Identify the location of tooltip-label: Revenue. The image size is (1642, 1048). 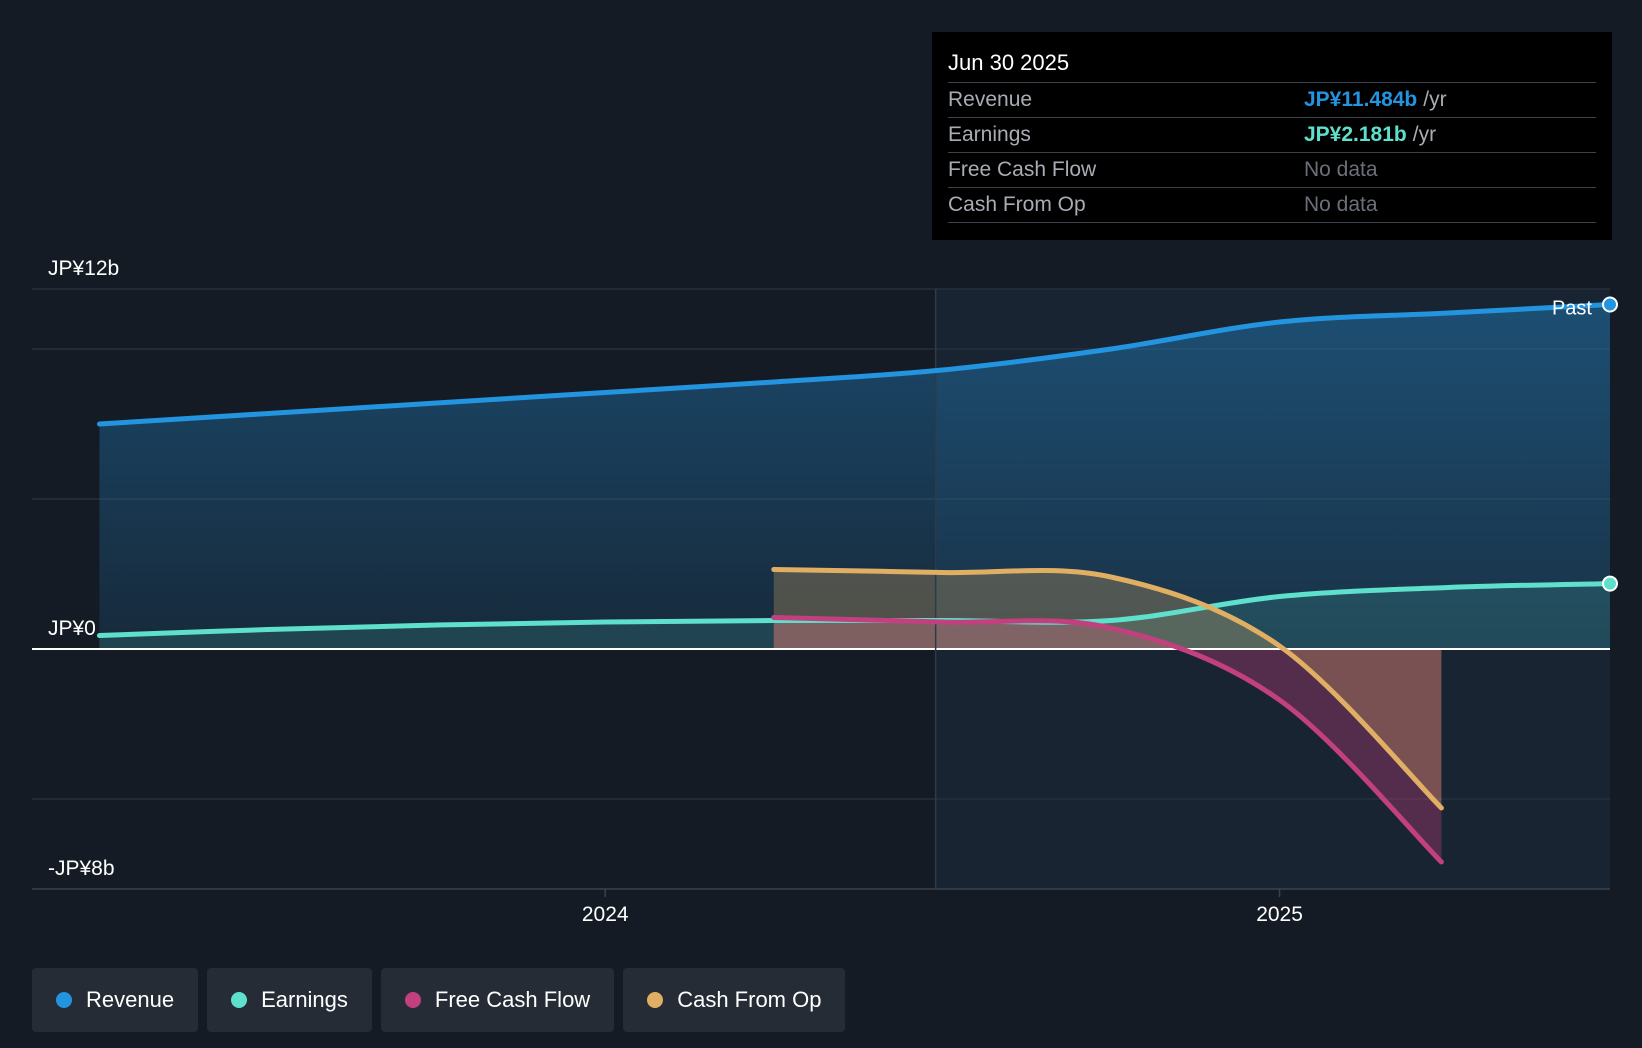
(990, 99).